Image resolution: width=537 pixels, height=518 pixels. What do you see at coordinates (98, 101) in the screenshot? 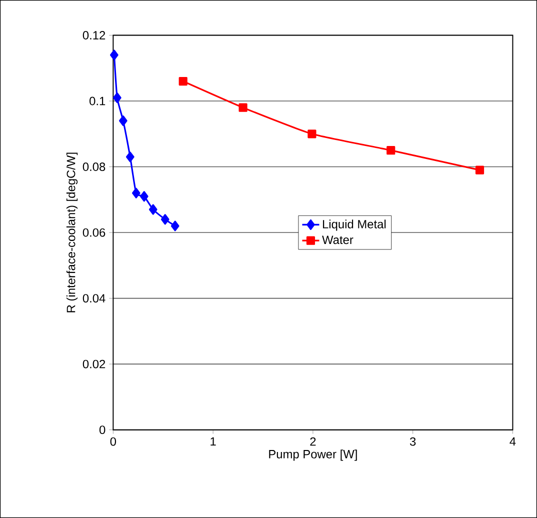
I see `y-tick-label: 0.1` at bounding box center [98, 101].